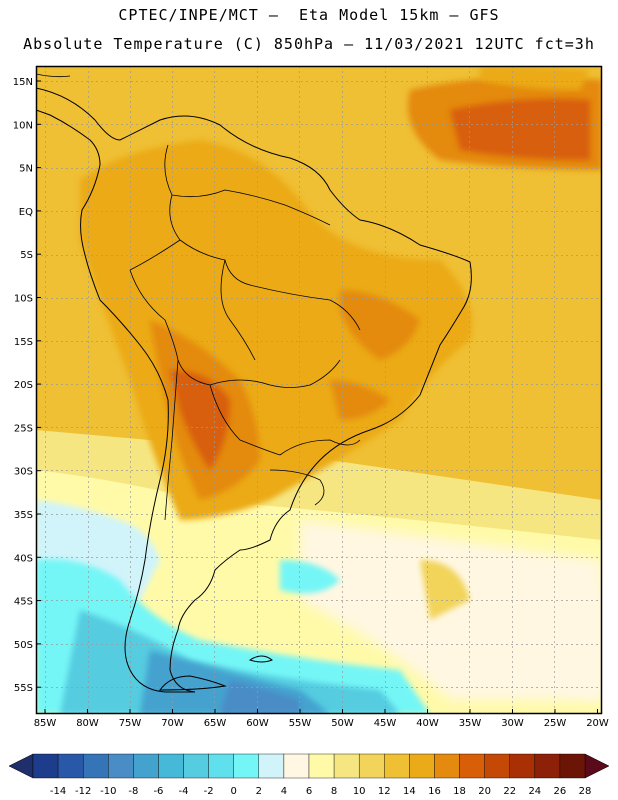 The image size is (618, 800). What do you see at coordinates (158, 791) in the screenshot?
I see `colorbar-label: -6` at bounding box center [158, 791].